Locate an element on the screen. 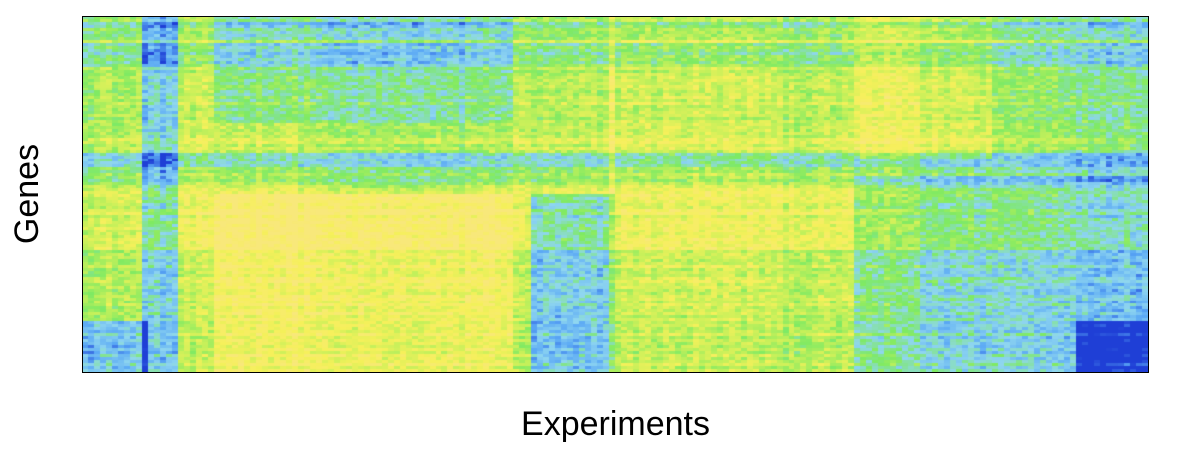  x-axis-label: Experiments is located at coordinates (615, 424).